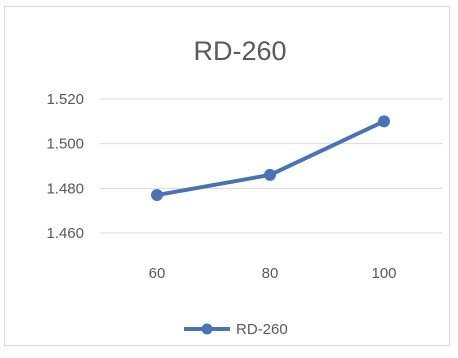  I want to click on x-tick-label: 100, so click(383, 273).